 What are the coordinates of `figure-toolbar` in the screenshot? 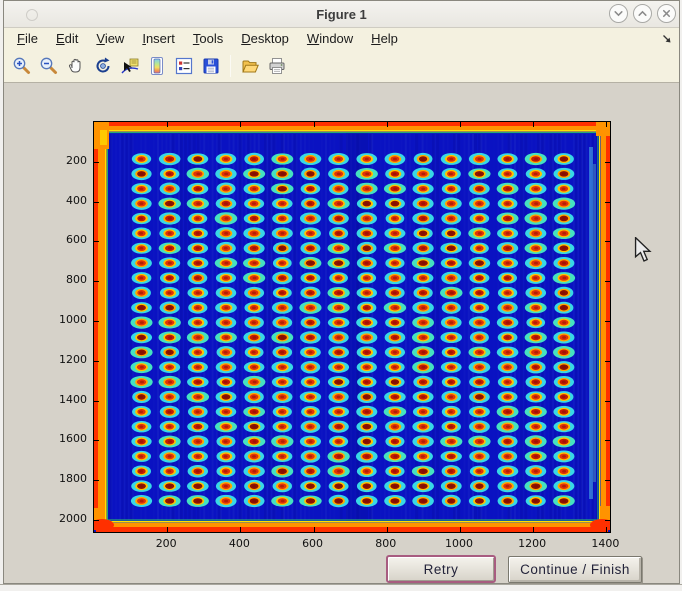 It's located at (341, 66).